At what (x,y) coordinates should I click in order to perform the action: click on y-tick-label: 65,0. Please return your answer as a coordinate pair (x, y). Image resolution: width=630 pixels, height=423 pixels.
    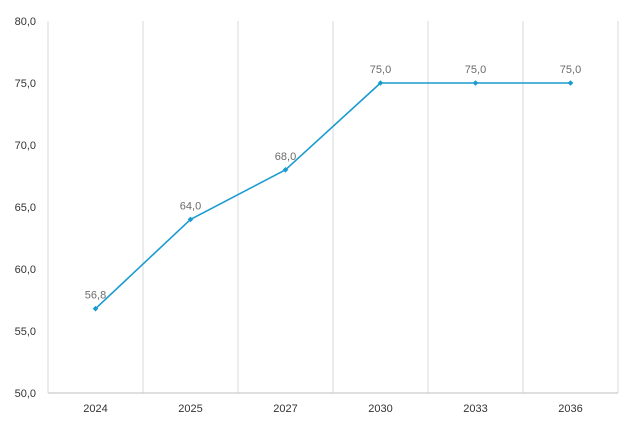
    Looking at the image, I should click on (25, 208).